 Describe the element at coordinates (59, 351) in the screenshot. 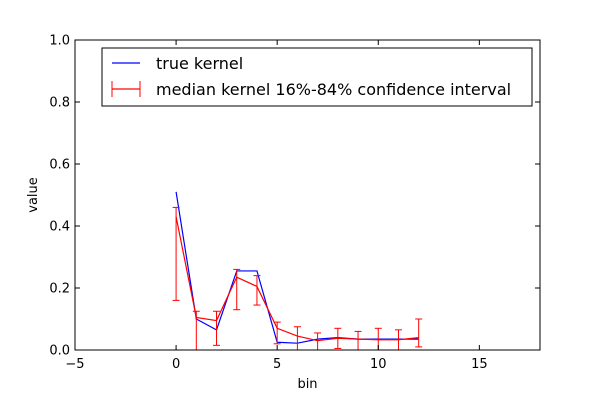

I see `y-tick-label: 0.0` at that location.